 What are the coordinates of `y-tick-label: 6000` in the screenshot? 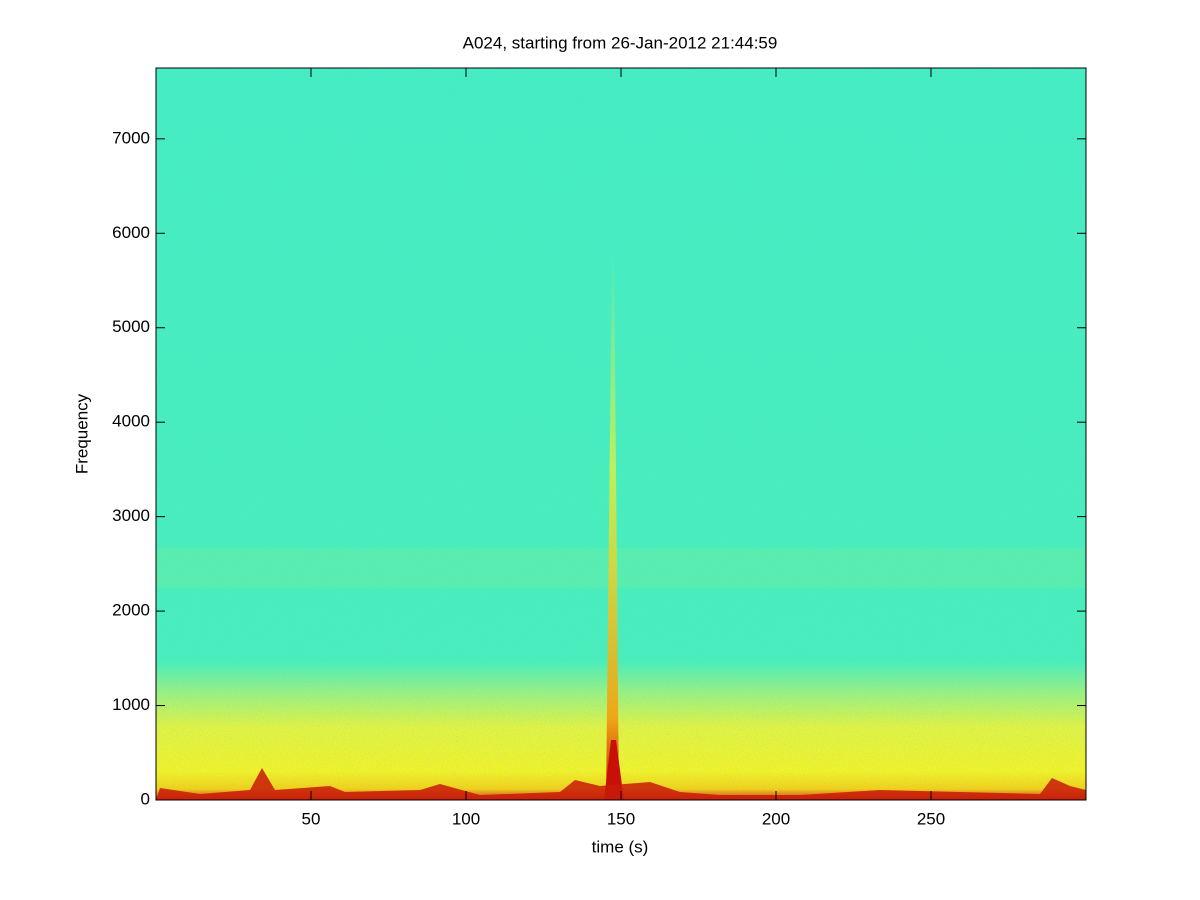 It's located at (131, 232).